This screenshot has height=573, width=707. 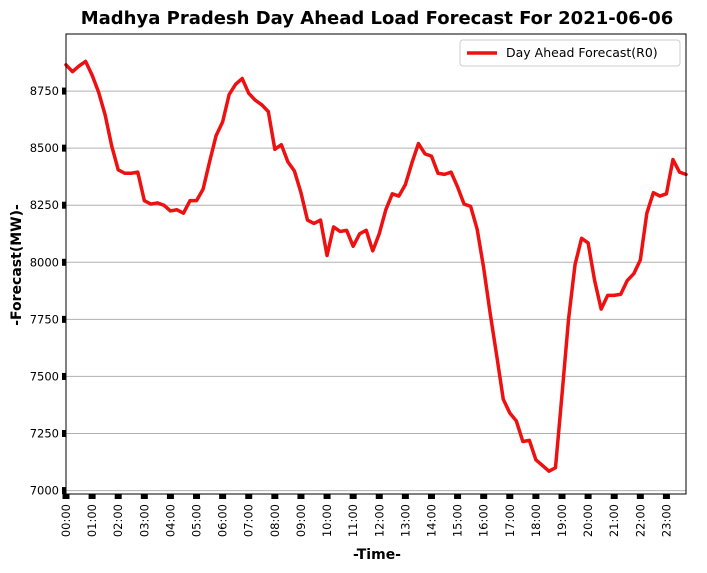 What do you see at coordinates (377, 555) in the screenshot?
I see `x-axis-label: -Time-` at bounding box center [377, 555].